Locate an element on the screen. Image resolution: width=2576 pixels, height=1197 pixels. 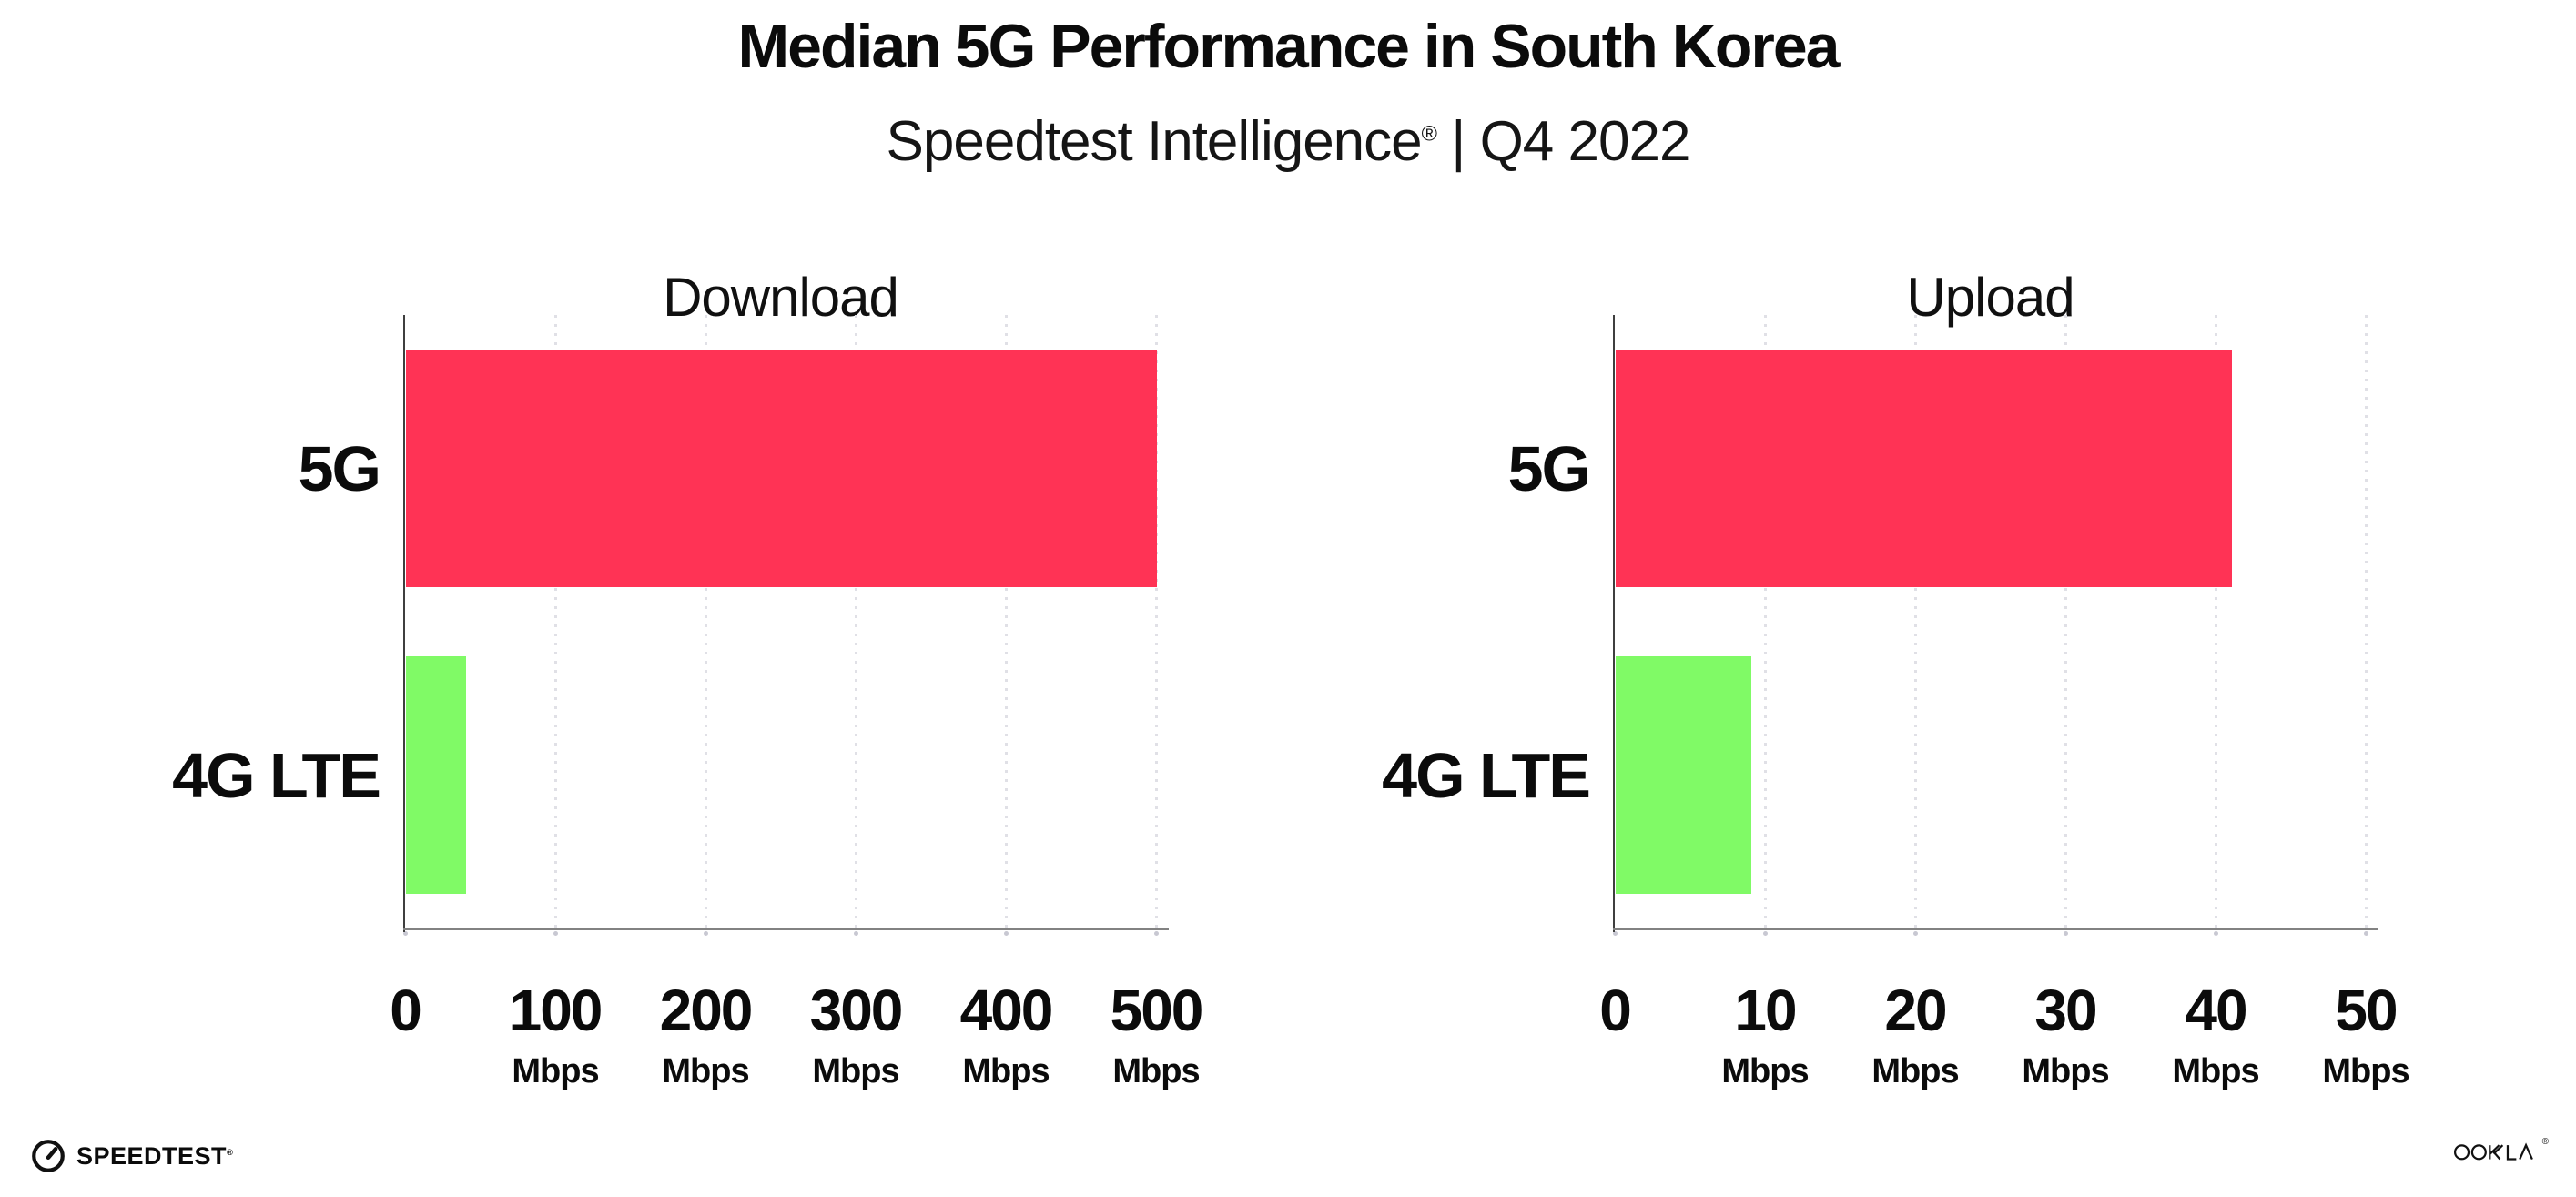
bar-upload-4g-lte is located at coordinates (1683, 775).